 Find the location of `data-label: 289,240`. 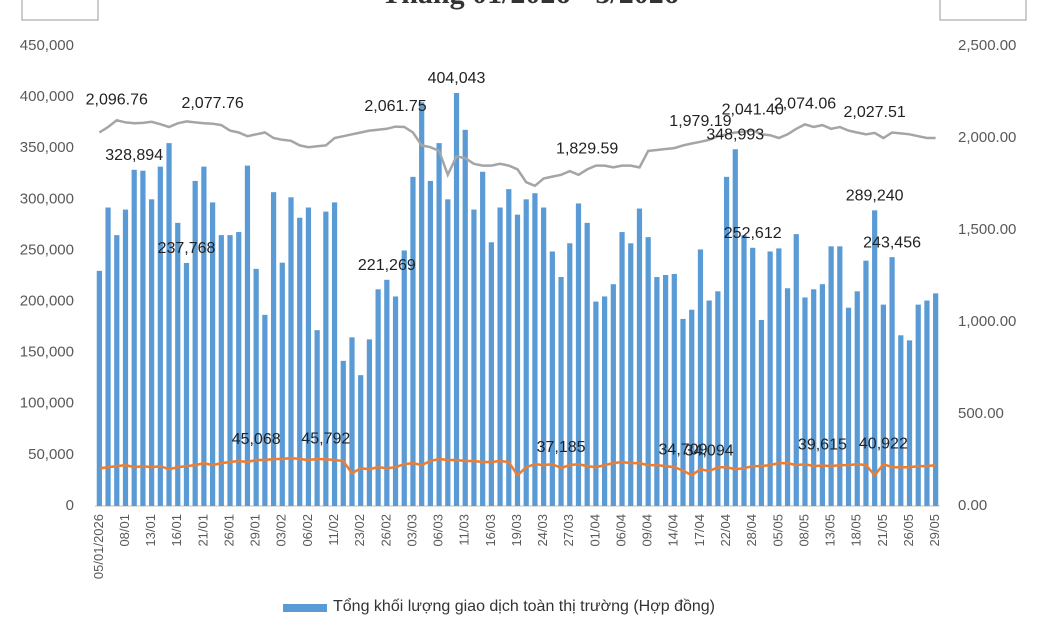

data-label: 289,240 is located at coordinates (875, 196).